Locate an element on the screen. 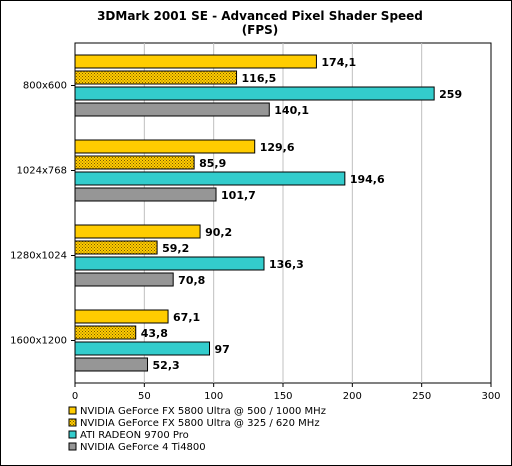 The width and height of the screenshot is (512, 466). value-label: 67,1 is located at coordinates (186, 317).